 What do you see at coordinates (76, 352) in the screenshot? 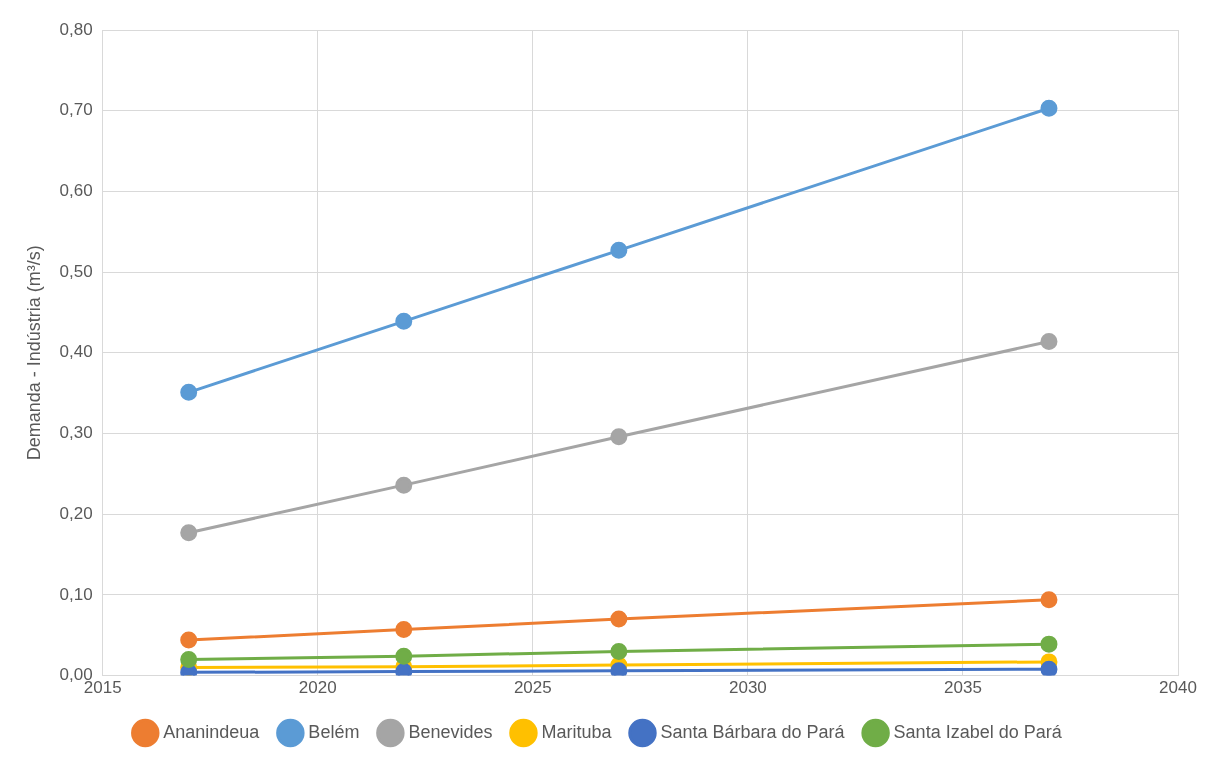
I see `y-tick-label: 0,40` at bounding box center [76, 352].